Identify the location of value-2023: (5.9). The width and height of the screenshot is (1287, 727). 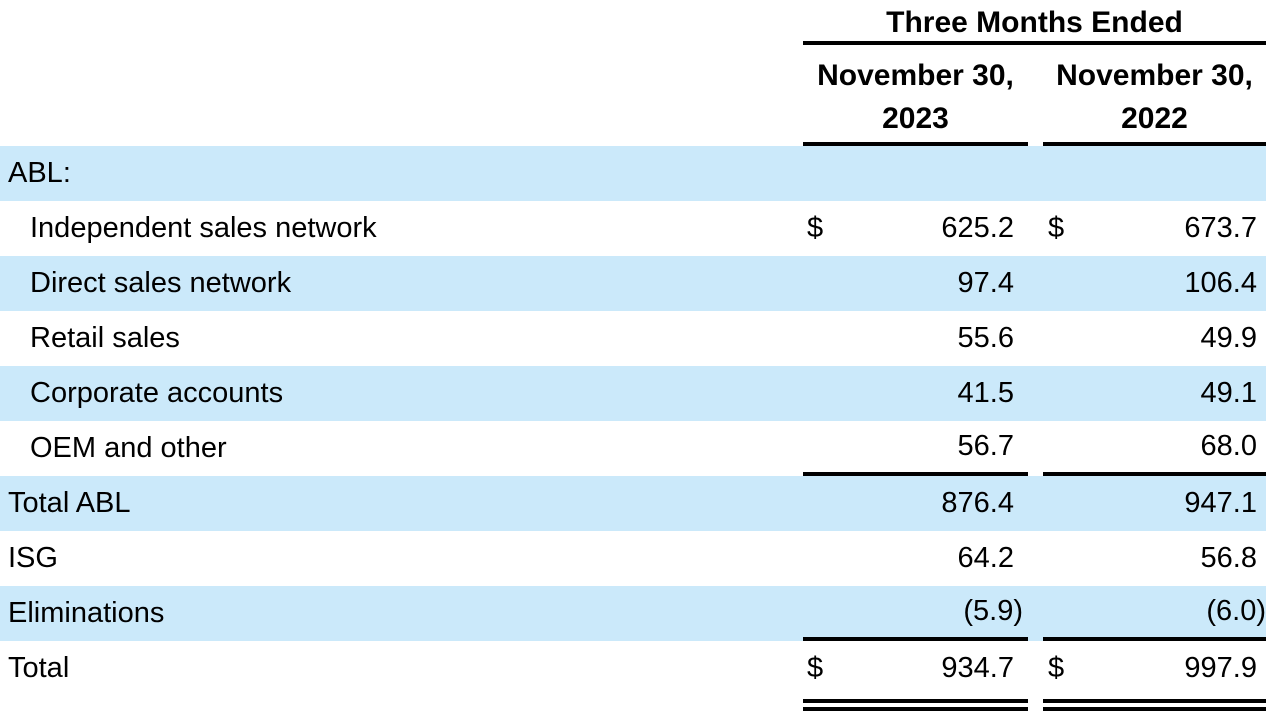
(993, 611).